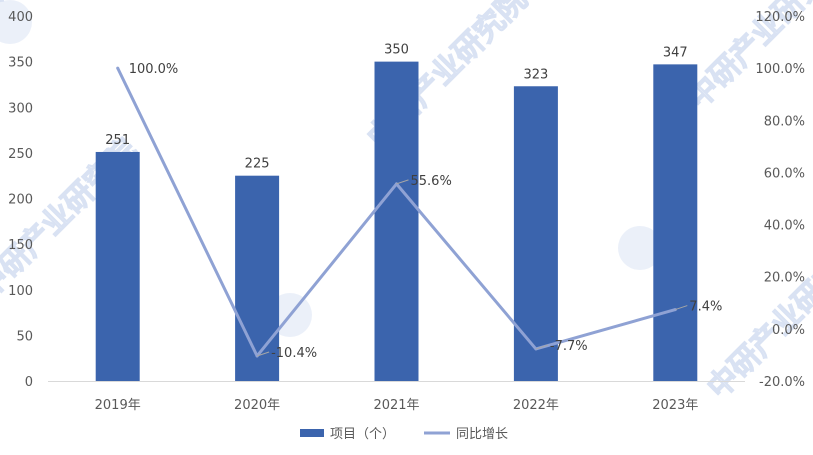  Describe the element at coordinates (396, 405) in the screenshot. I see `x-axis-tick-label: 2021年` at that location.